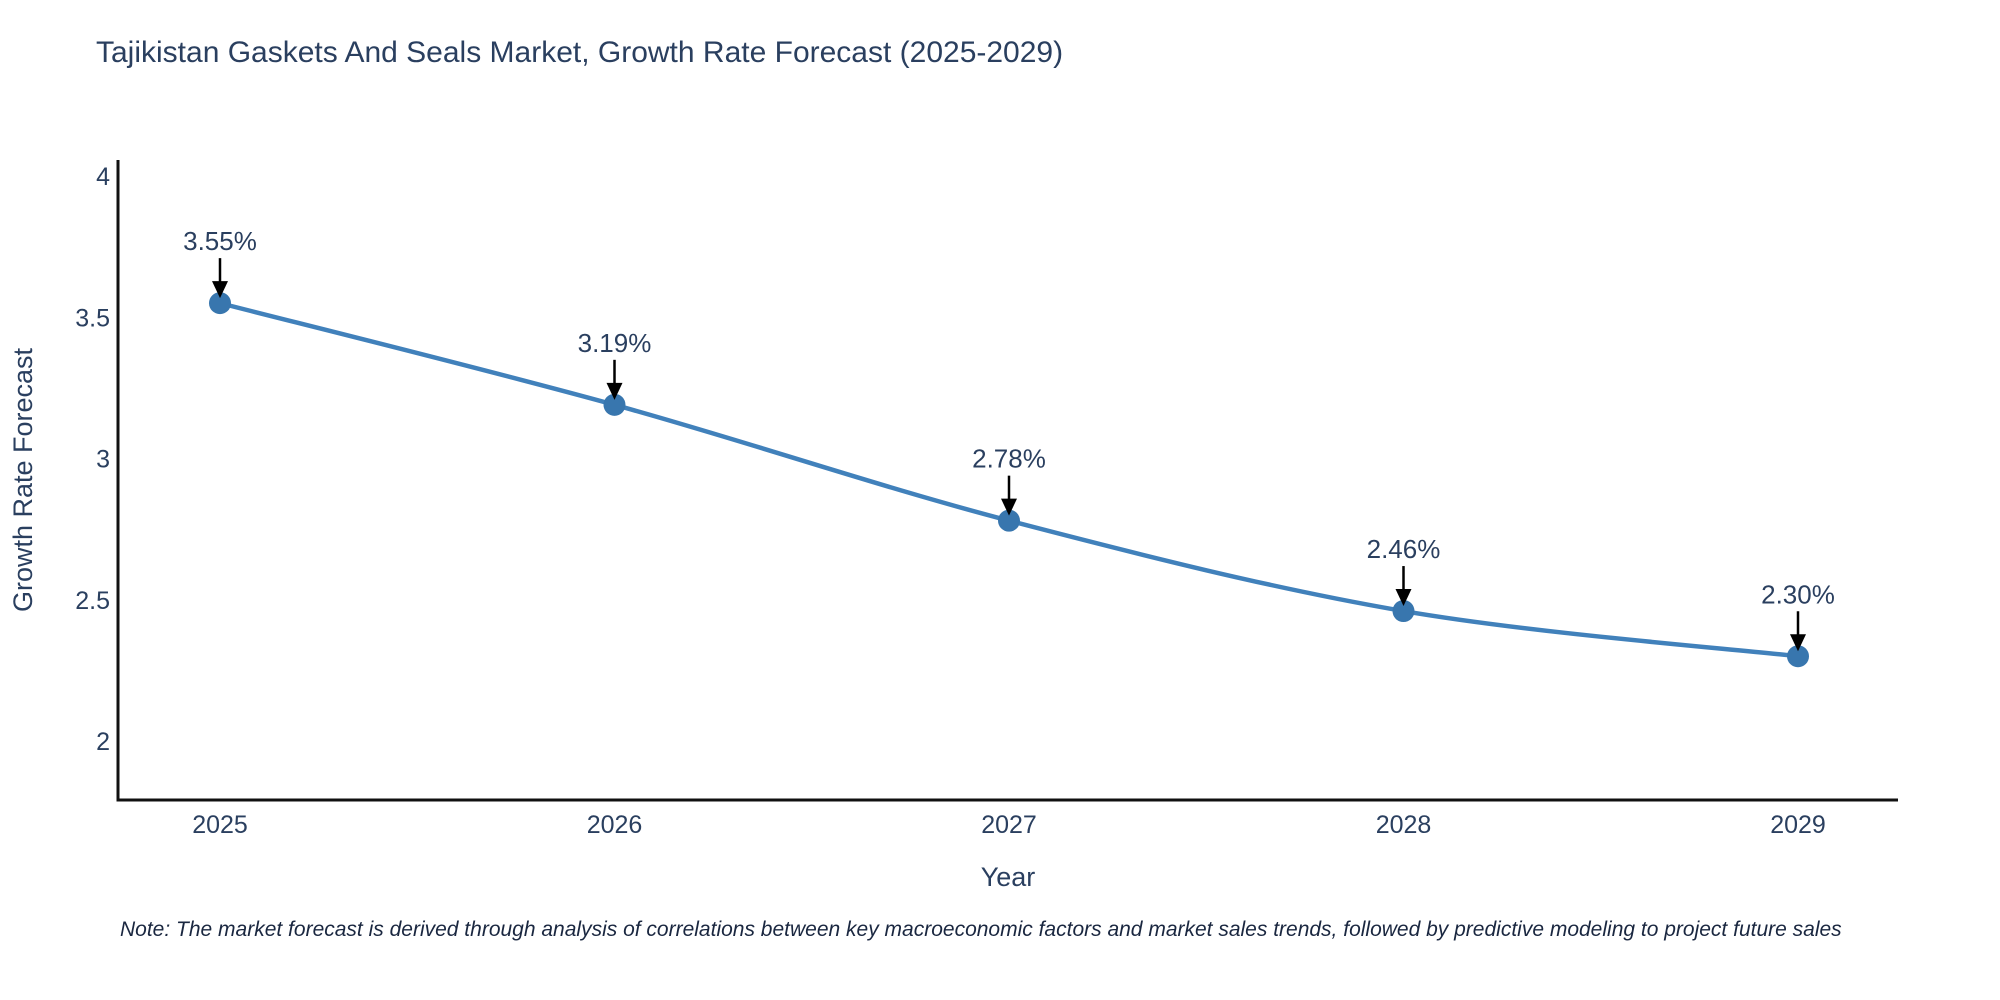 This screenshot has width=2000, height=1000. What do you see at coordinates (1798, 594) in the screenshot?
I see `data-point-label: 2.30%` at bounding box center [1798, 594].